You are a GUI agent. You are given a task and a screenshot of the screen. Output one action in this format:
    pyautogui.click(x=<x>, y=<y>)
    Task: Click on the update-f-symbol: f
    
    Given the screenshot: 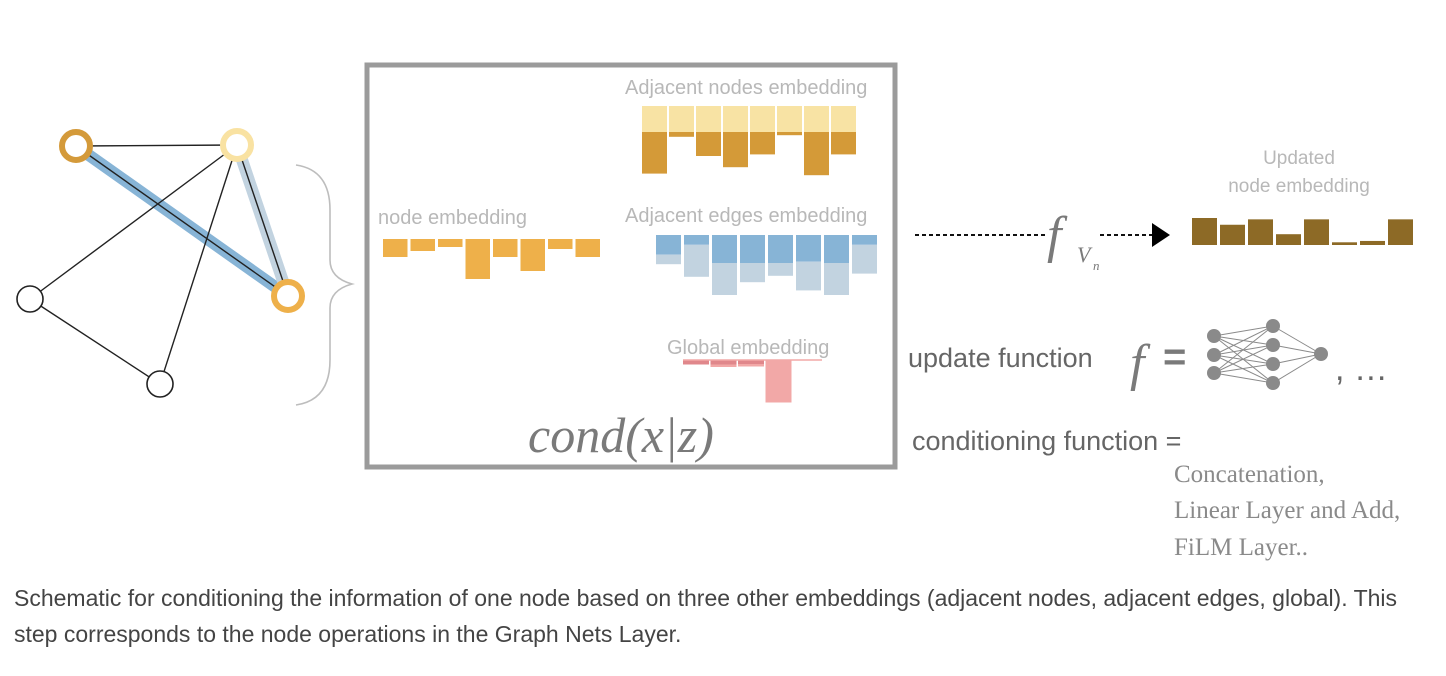 What is the action you would take?
    pyautogui.click(x=1140, y=363)
    